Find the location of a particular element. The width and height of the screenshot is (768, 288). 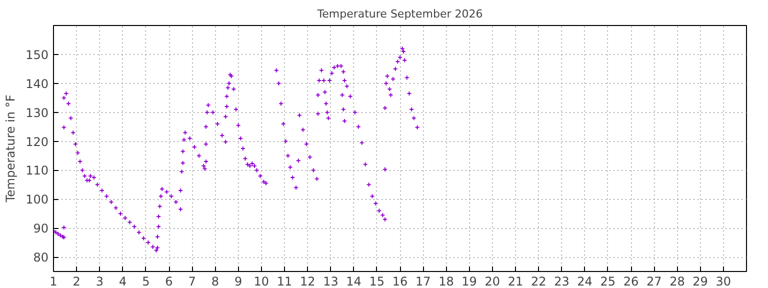

x-tick-label: 26 is located at coordinates (631, 281).